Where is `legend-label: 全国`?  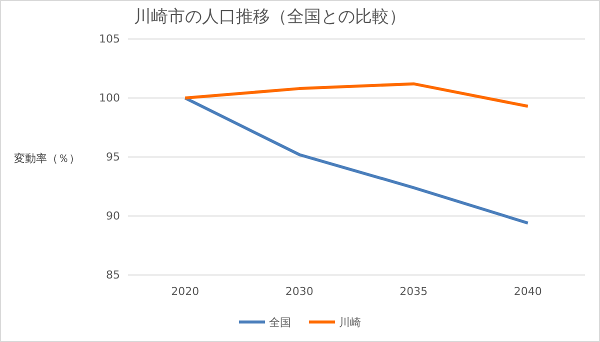
legend-label: 全国 is located at coordinates (280, 322).